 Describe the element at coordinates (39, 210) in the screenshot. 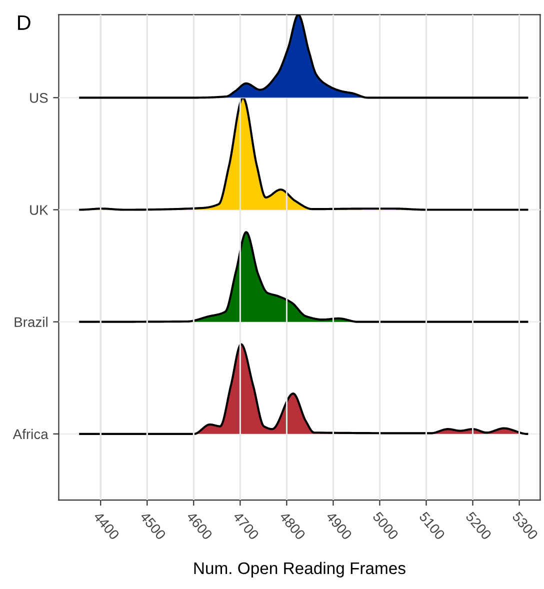

I see `text: UK` at that location.